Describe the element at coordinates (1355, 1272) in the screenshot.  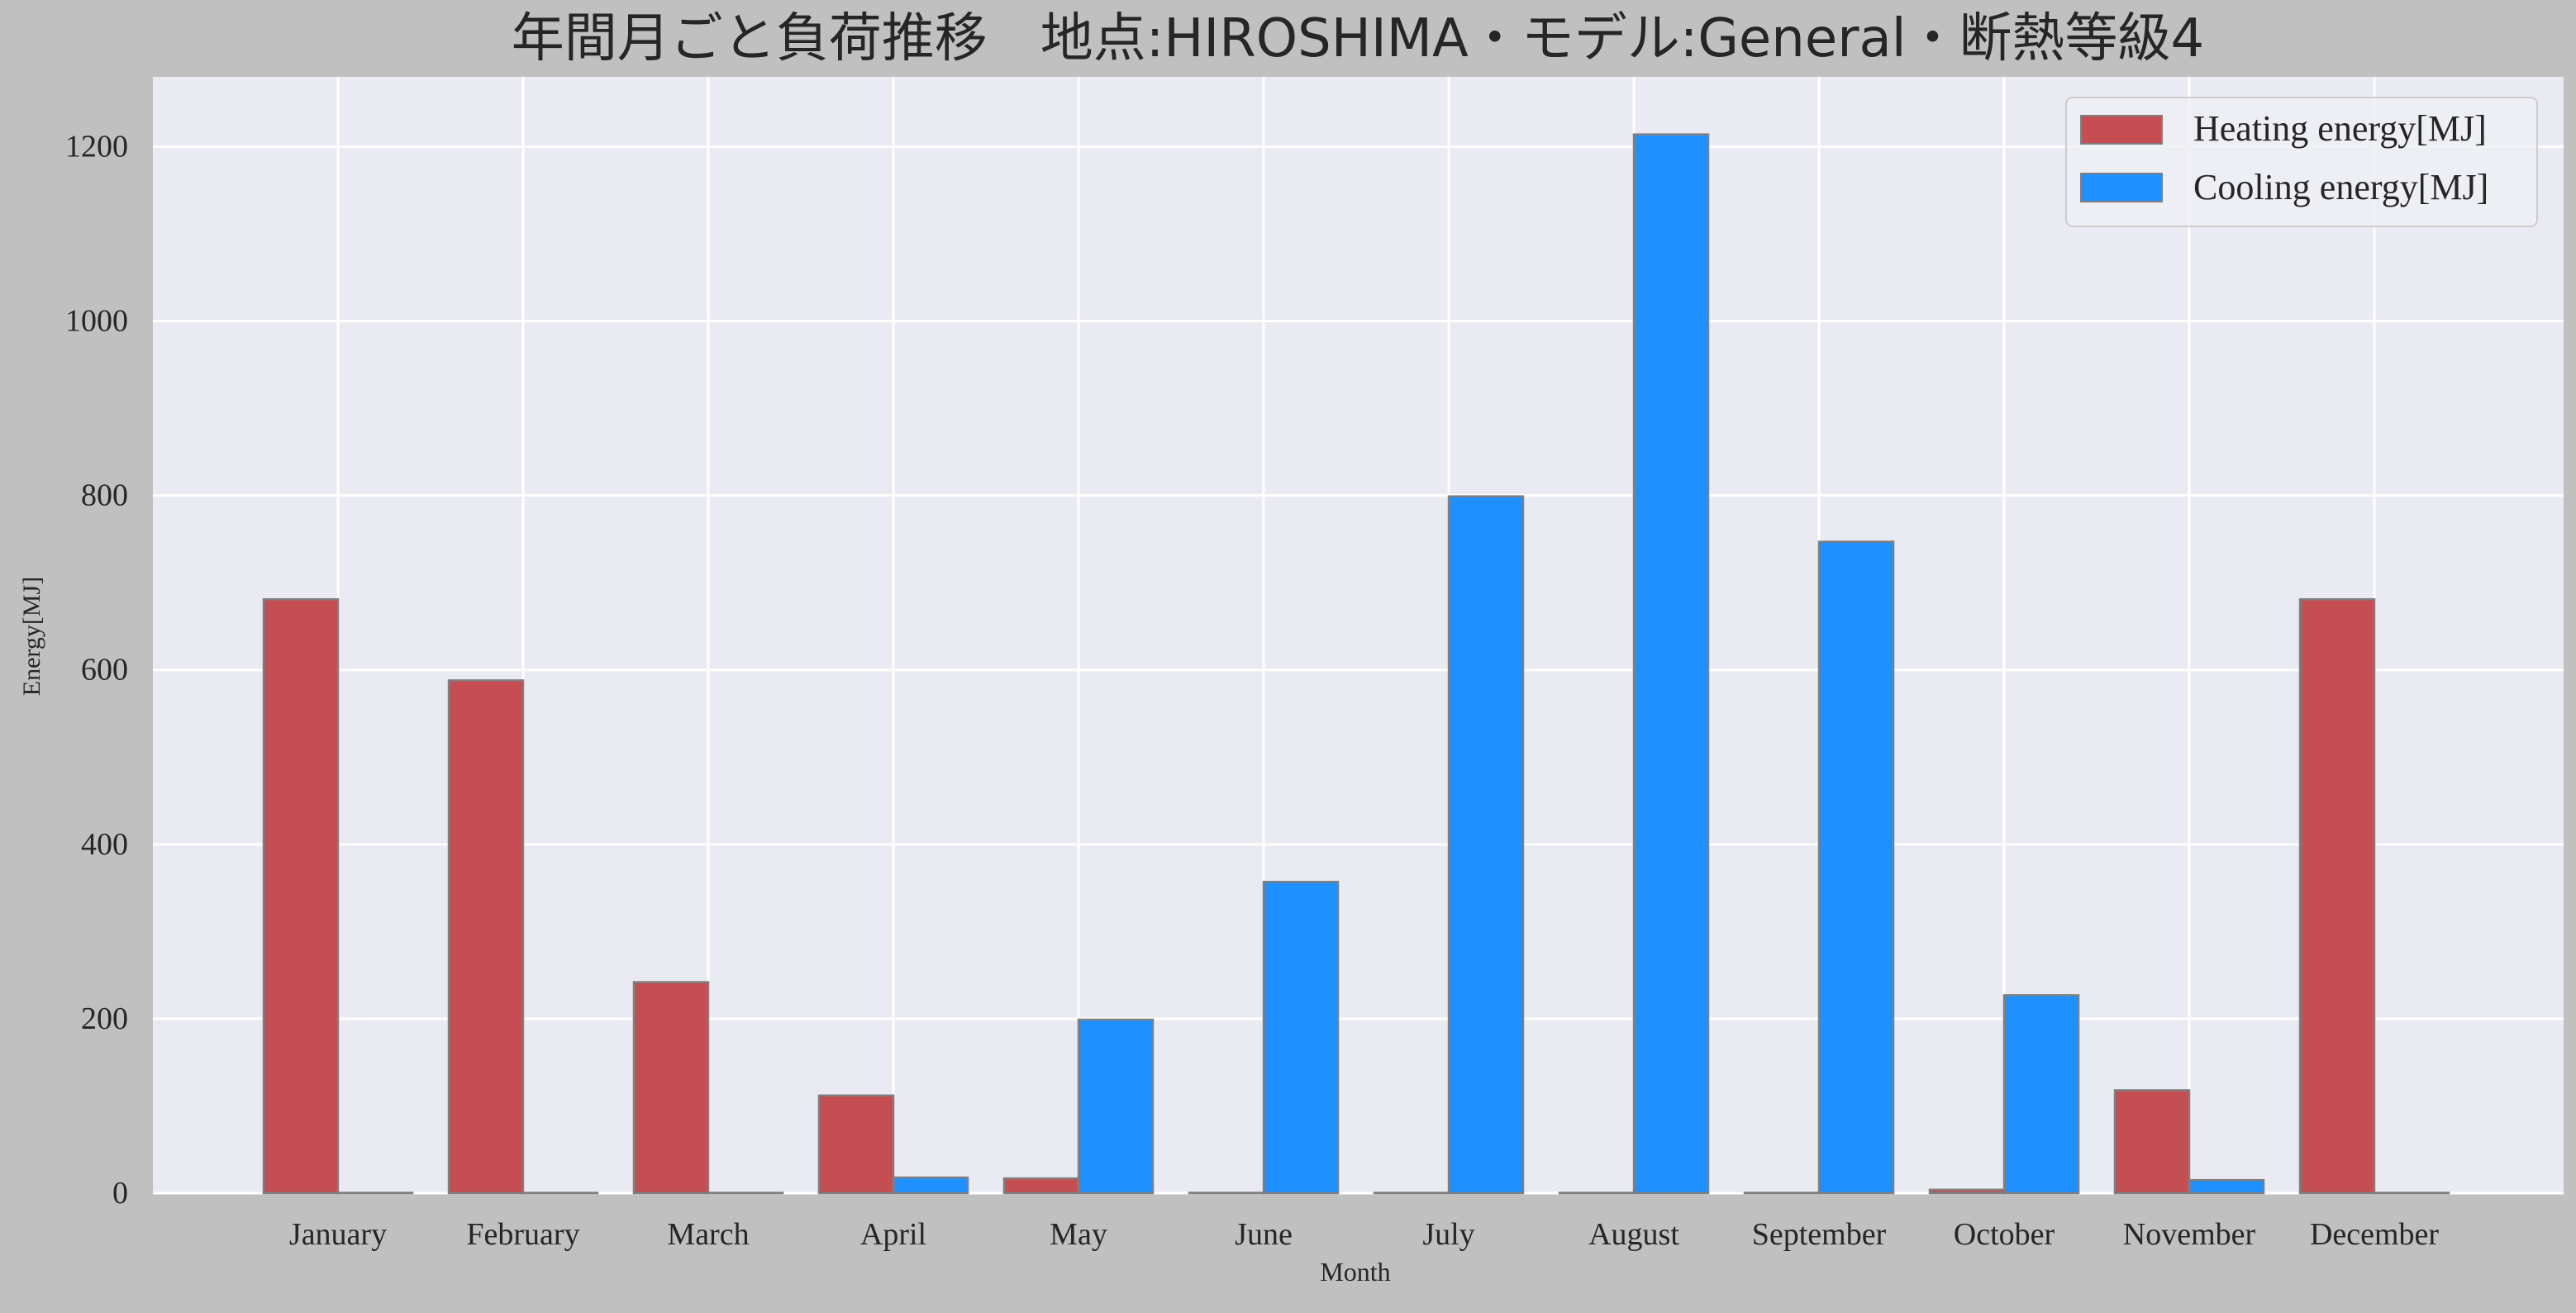
I see `x-axis-label: Month` at that location.